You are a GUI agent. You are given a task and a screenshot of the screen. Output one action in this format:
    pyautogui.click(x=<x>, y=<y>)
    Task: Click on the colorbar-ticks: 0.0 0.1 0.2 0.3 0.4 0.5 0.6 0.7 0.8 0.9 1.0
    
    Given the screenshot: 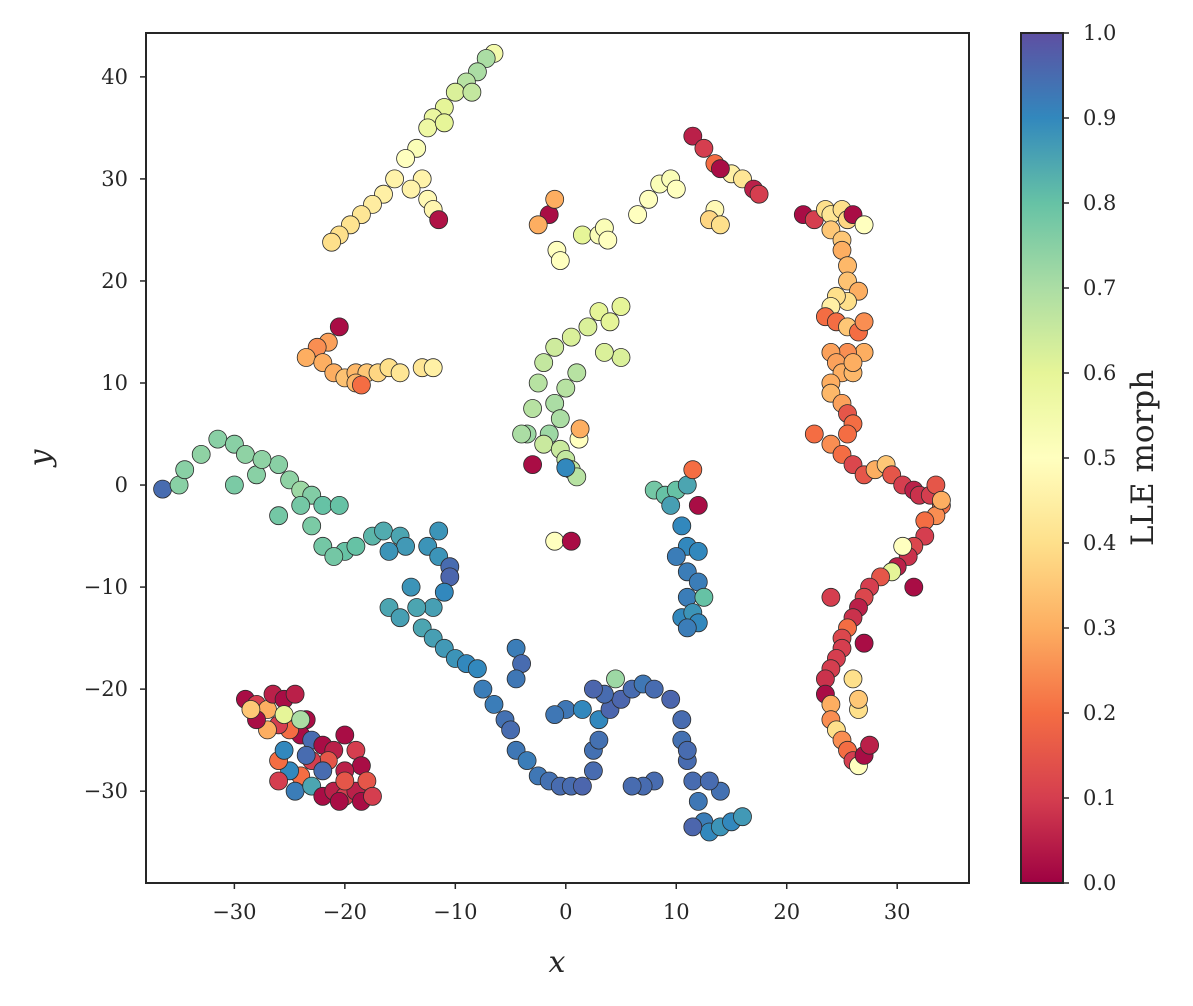 What is the action you would take?
    pyautogui.click(x=1089, y=458)
    